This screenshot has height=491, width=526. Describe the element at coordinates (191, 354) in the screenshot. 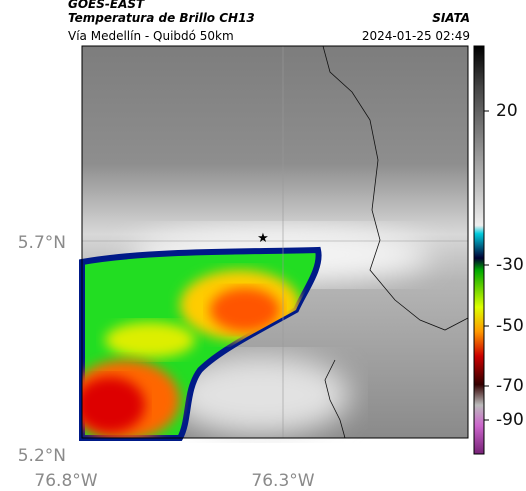

I see `cloud-core` at that location.